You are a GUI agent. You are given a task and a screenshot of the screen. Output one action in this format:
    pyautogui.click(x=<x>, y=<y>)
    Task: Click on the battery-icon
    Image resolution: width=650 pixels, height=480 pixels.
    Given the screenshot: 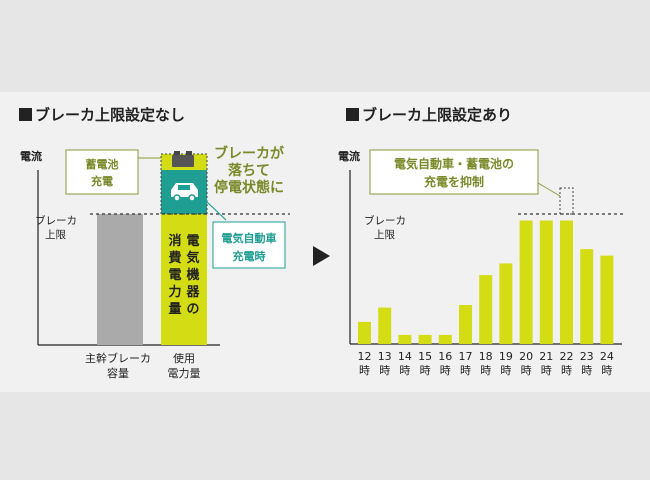 What is the action you would take?
    pyautogui.click(x=183, y=159)
    